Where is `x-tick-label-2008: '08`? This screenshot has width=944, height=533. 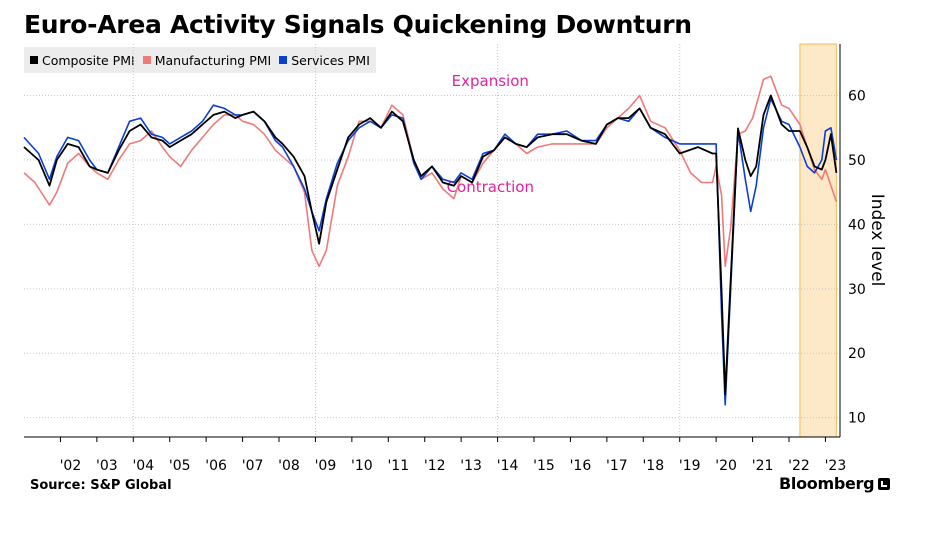 x-tick-label-2008: '08 is located at coordinates (289, 466).